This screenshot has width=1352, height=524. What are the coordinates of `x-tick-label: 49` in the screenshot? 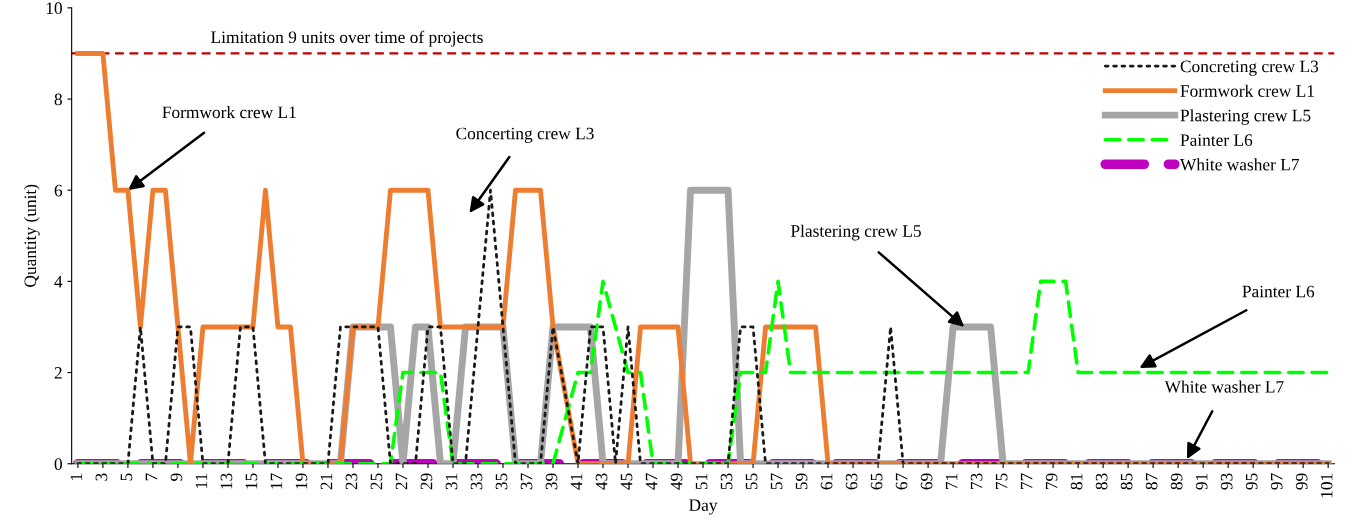 It's located at (676, 481).